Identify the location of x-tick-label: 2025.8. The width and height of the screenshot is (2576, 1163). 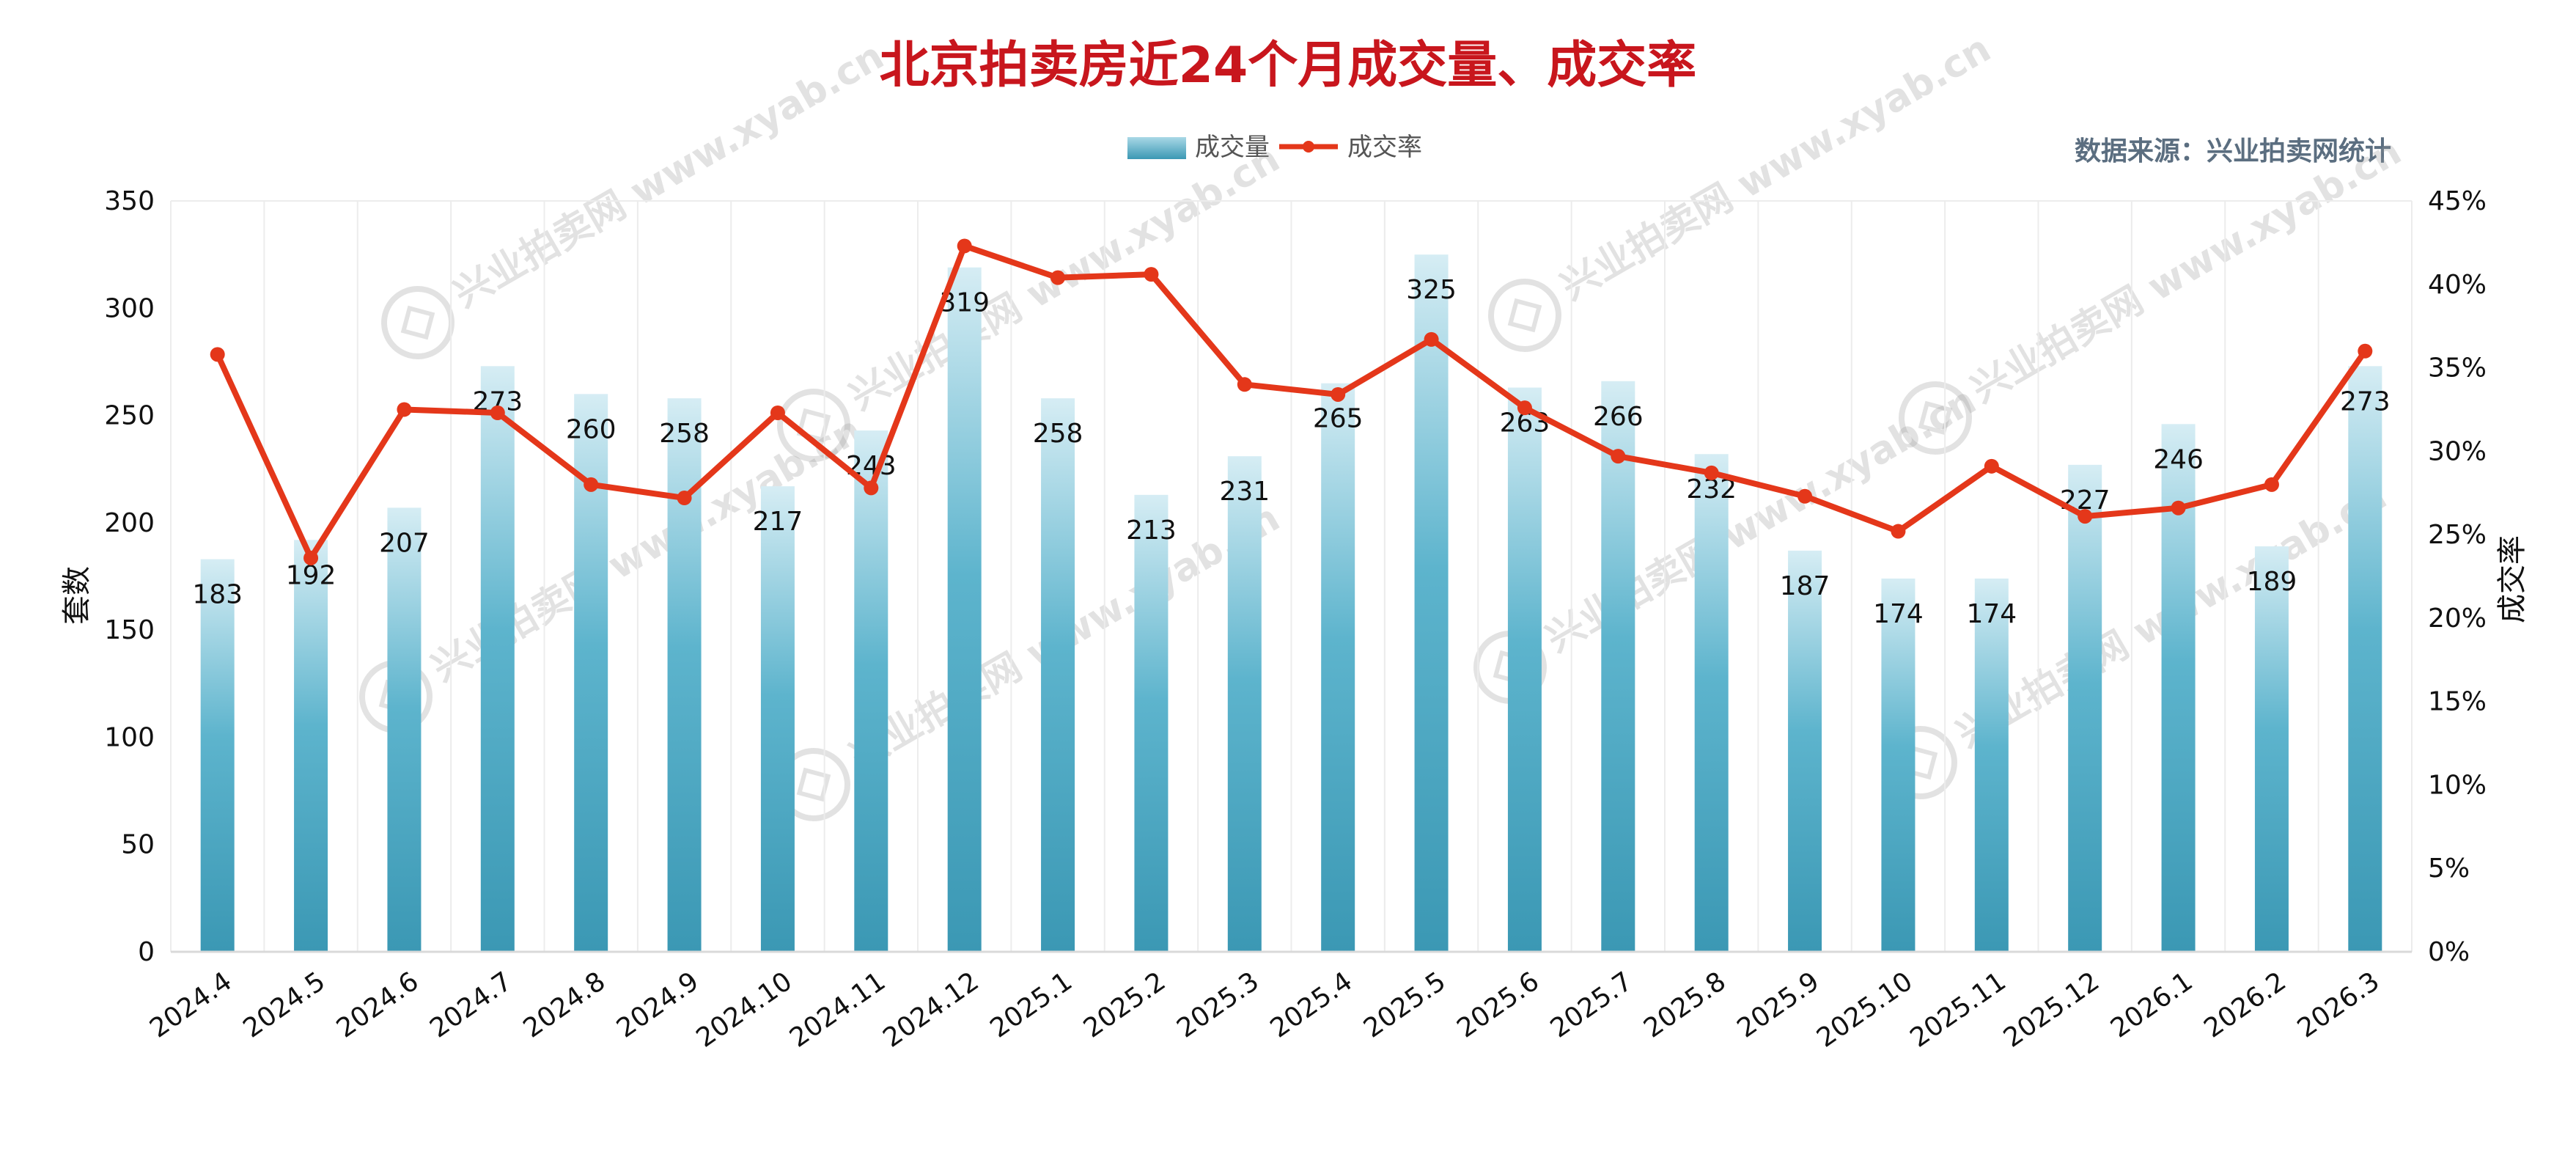
(1685, 1005).